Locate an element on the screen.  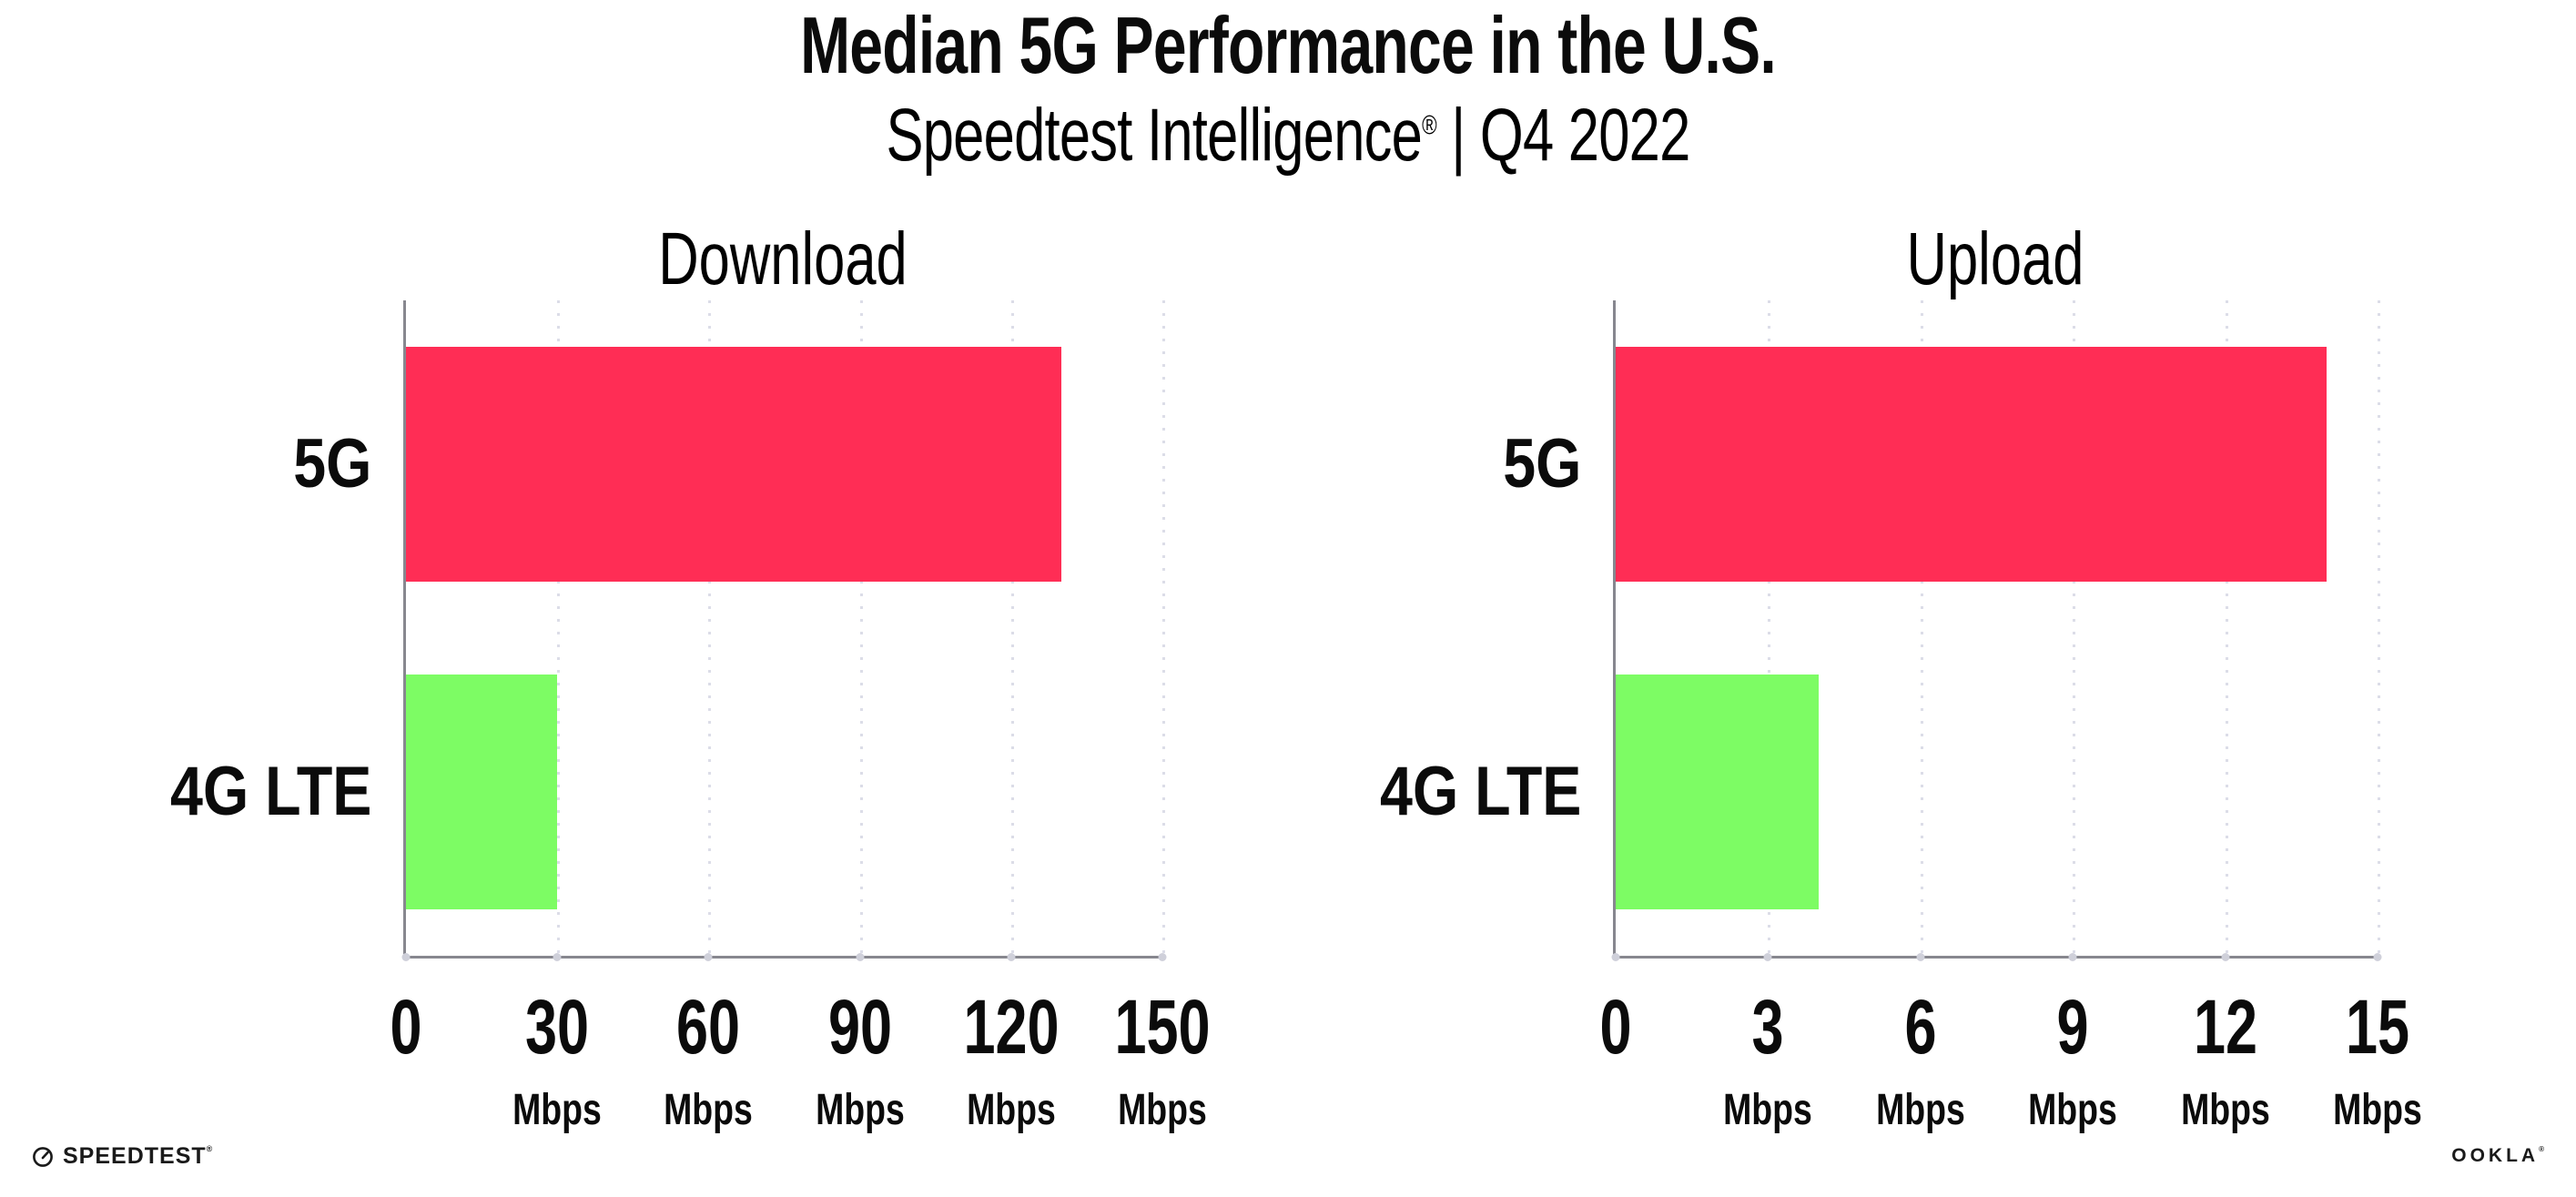
x-tick-label-60: 60 is located at coordinates (708, 1027).